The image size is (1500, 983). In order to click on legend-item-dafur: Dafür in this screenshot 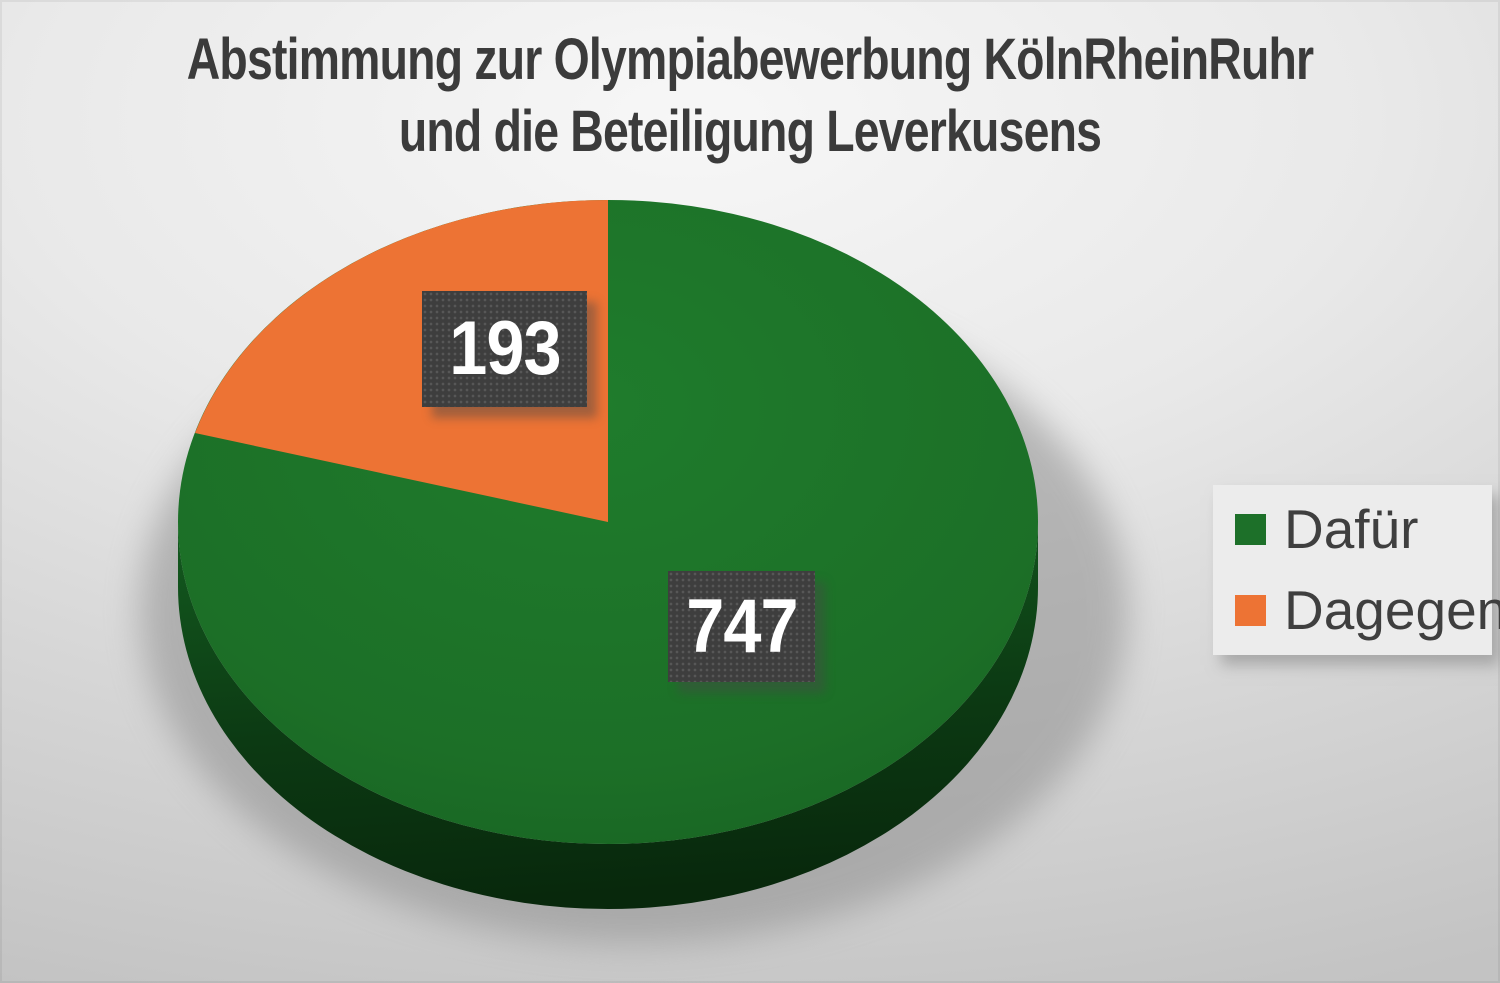, I will do `click(1363, 529)`.